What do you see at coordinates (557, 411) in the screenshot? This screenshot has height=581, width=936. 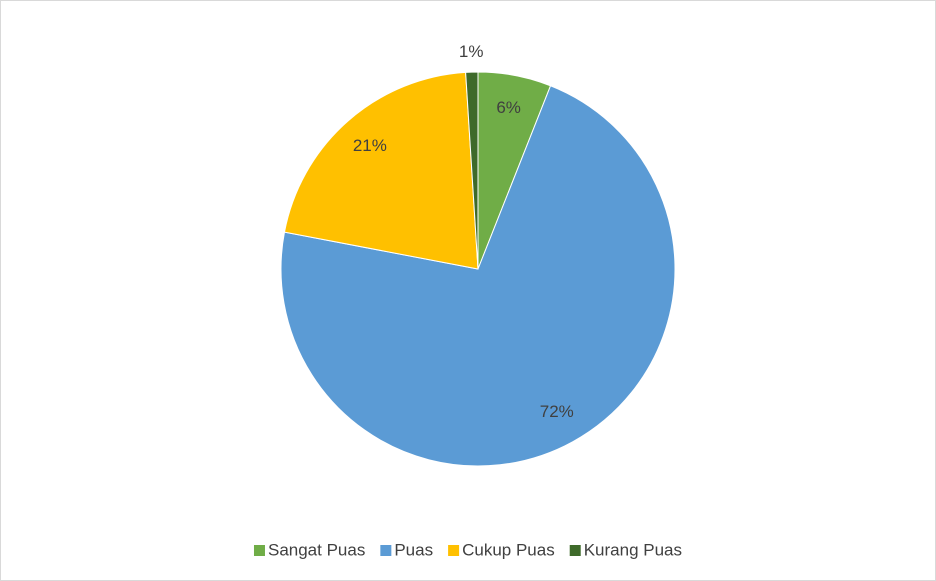 I see `data-label: 72%` at bounding box center [557, 411].